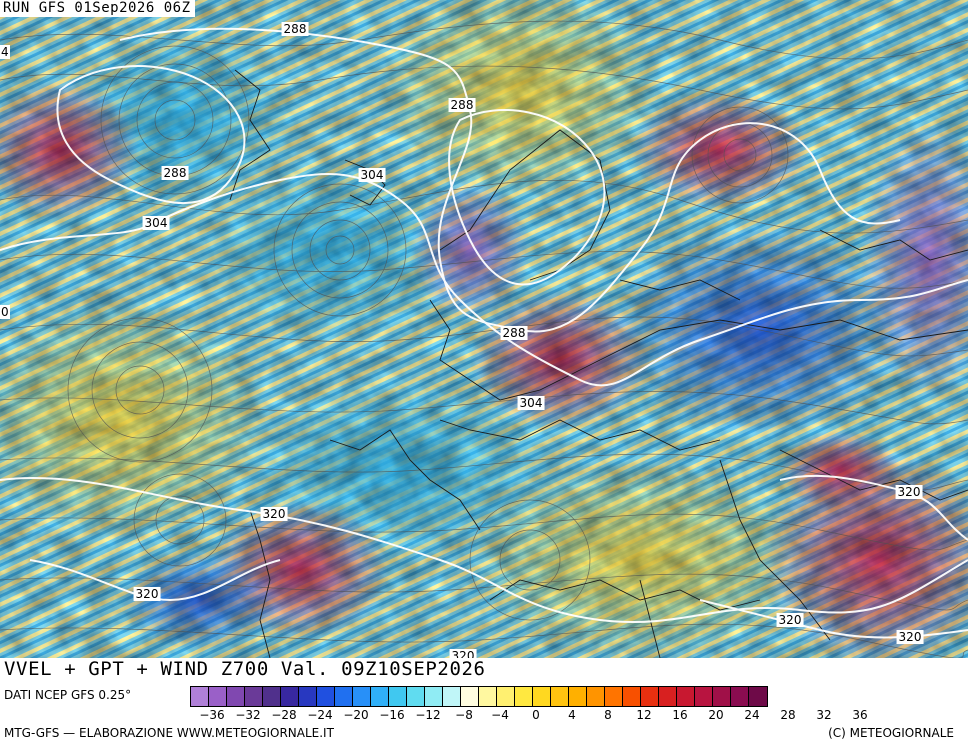  Describe the element at coordinates (320, 715) in the screenshot. I see `colorbar-tick-label: −24` at that location.